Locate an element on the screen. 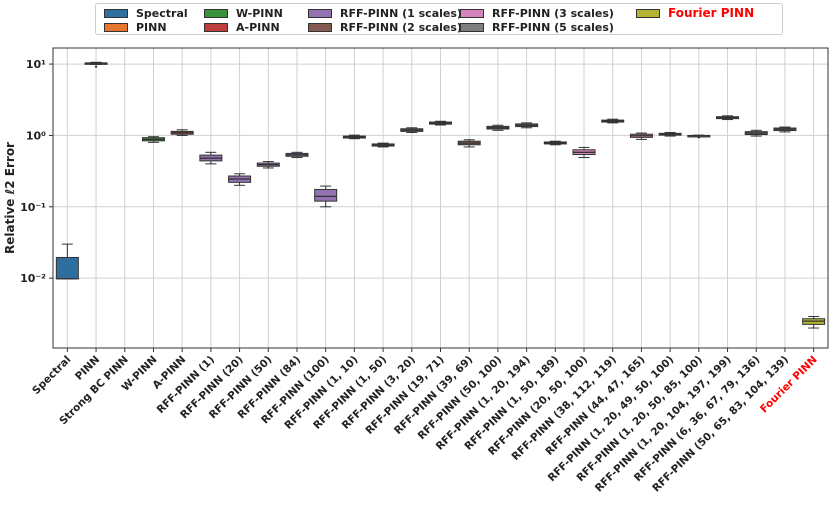  legend-item: RFF-PINN (1 scales) is located at coordinates (385, 13).